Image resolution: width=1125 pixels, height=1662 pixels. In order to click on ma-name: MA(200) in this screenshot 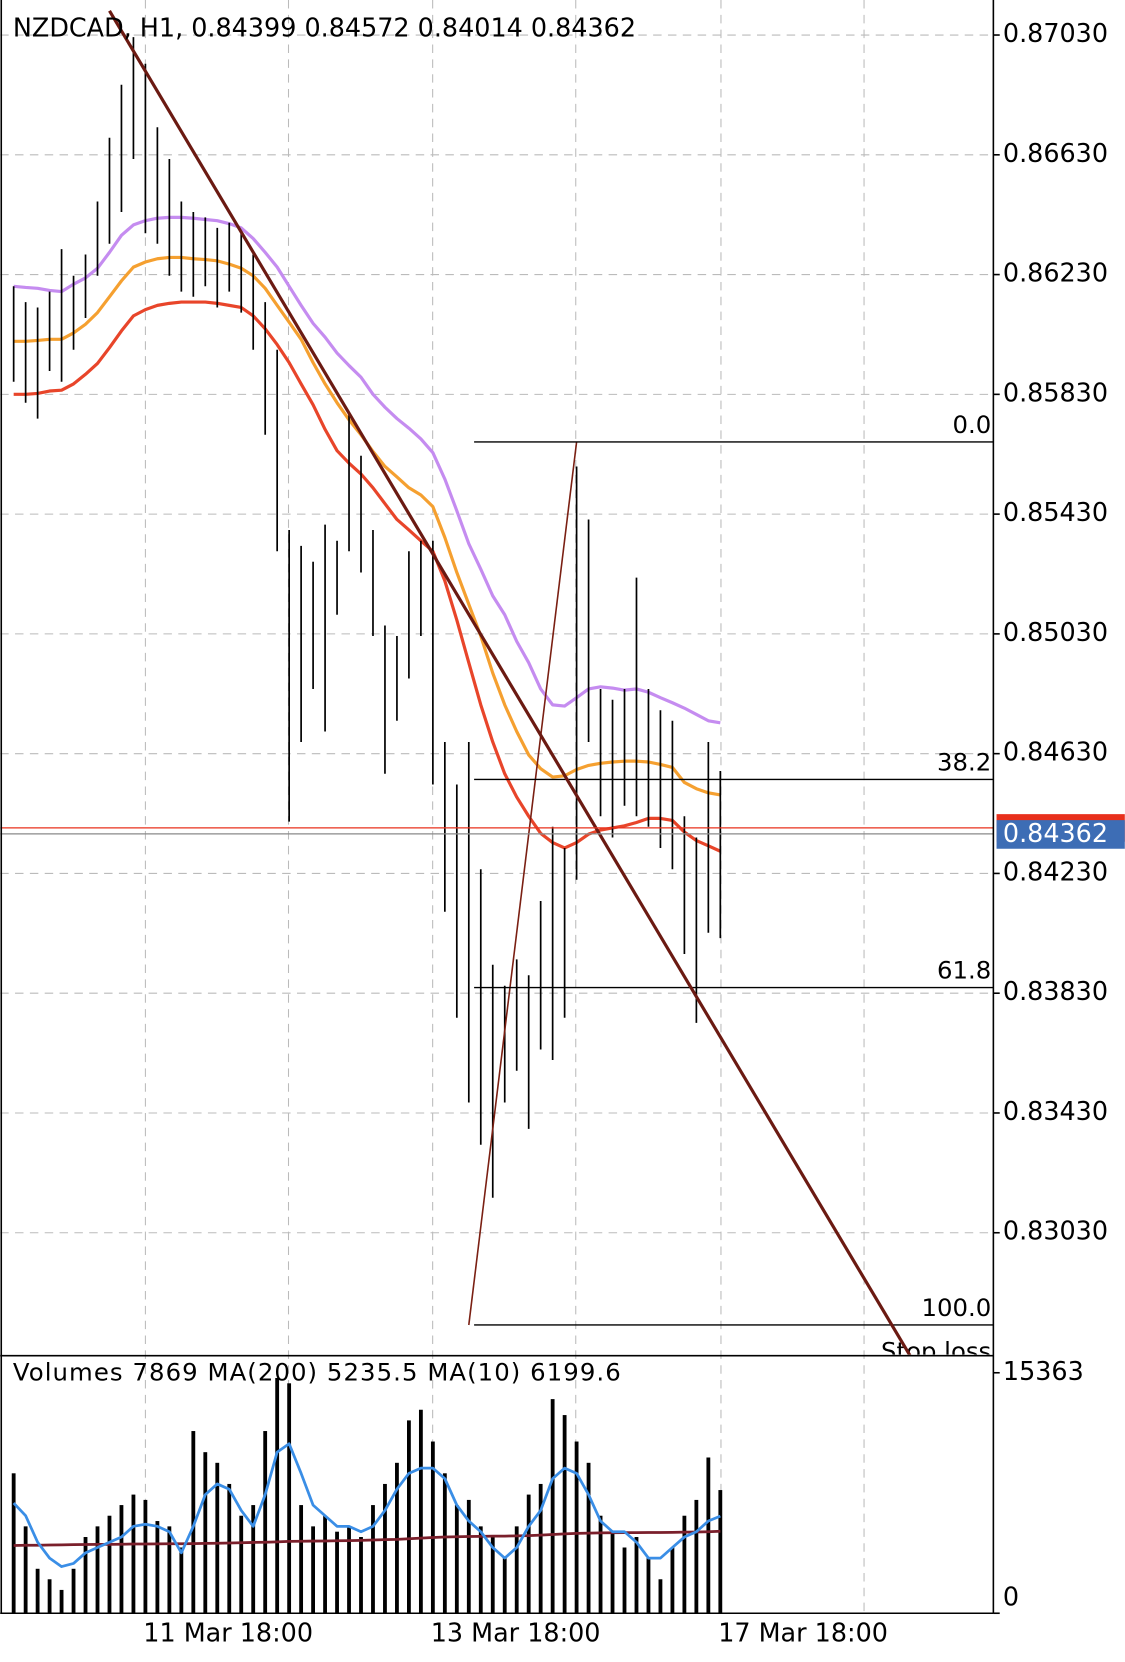, I will do `click(262, 1372)`.